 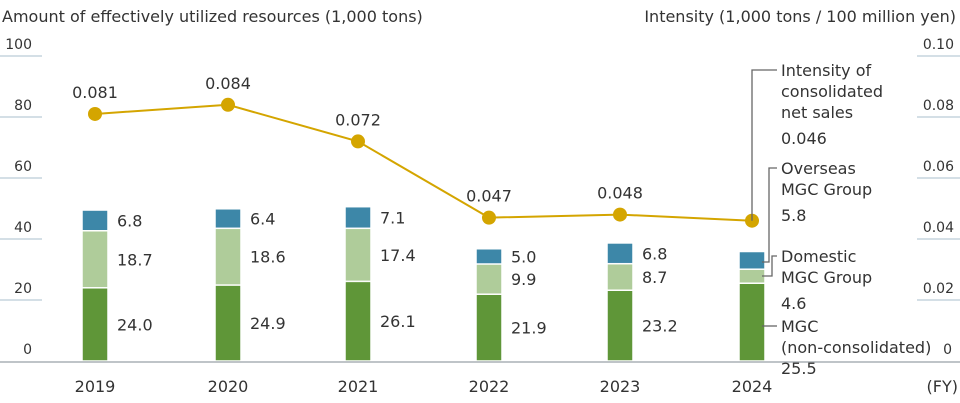 What do you see at coordinates (268, 257) in the screenshot?
I see `bar-value-label: 18.6` at bounding box center [268, 257].